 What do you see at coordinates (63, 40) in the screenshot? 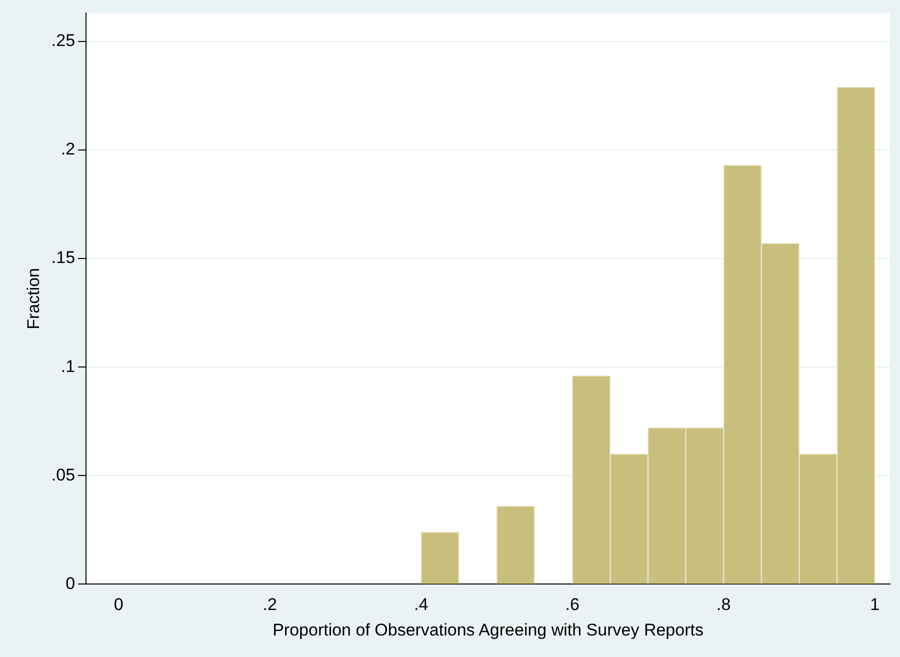
I see `y-tick-label: .25` at bounding box center [63, 40].